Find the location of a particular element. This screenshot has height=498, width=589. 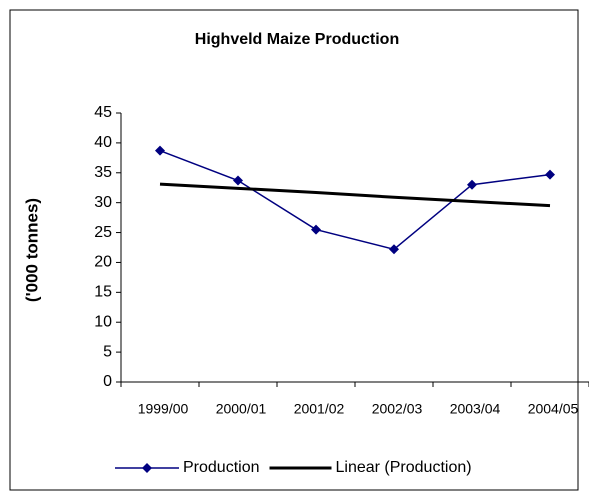

x-tick-label: 2003/04 is located at coordinates (475, 409).